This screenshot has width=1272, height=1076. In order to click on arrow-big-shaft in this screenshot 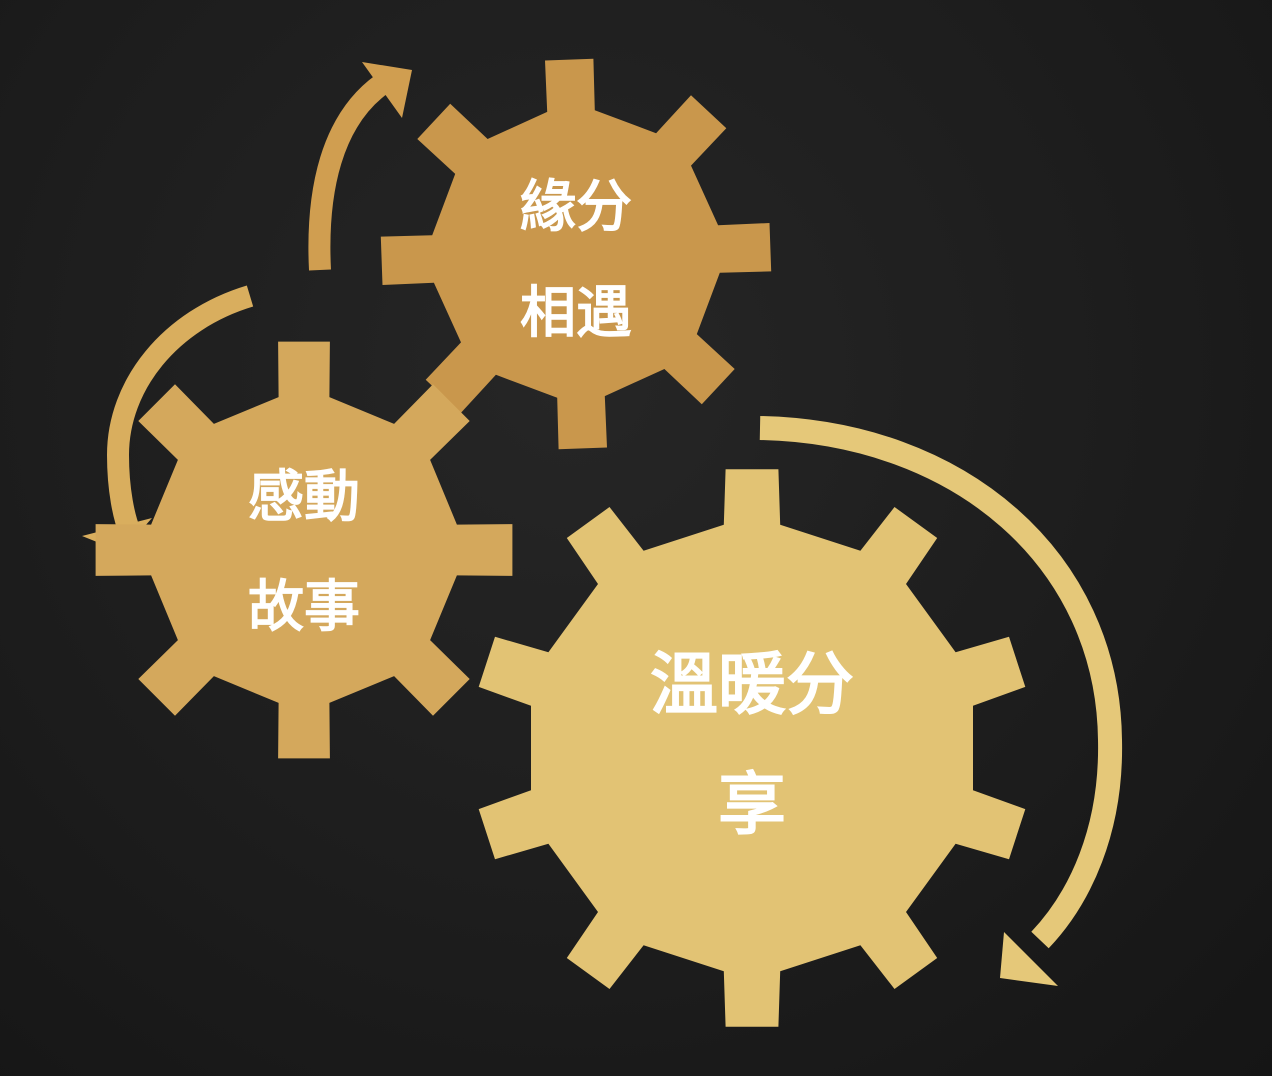, I will do `click(941, 682)`.